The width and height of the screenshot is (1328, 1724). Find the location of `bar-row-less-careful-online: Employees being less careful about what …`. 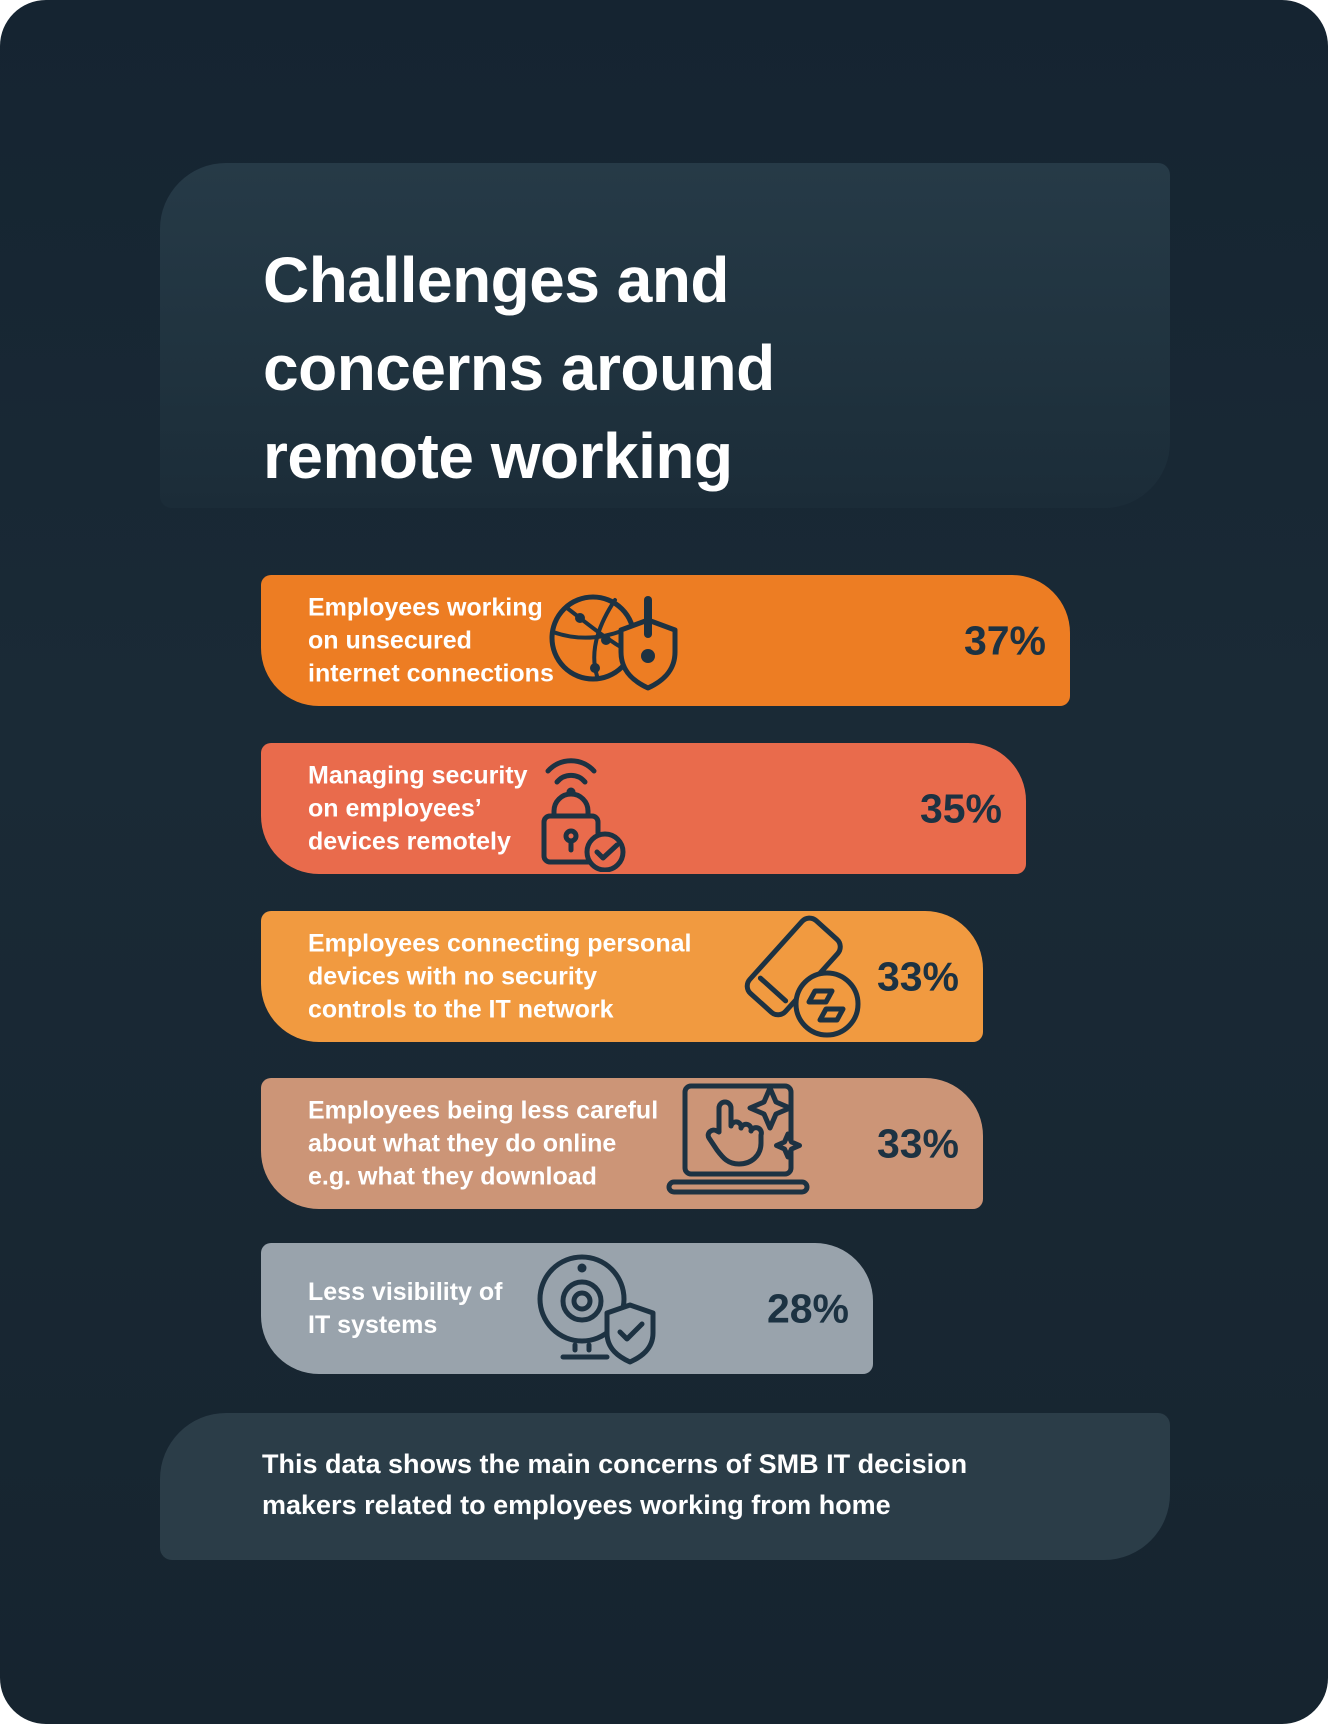

bar-row-less-careful-online: Employees being less careful about what … is located at coordinates (622, 1143).